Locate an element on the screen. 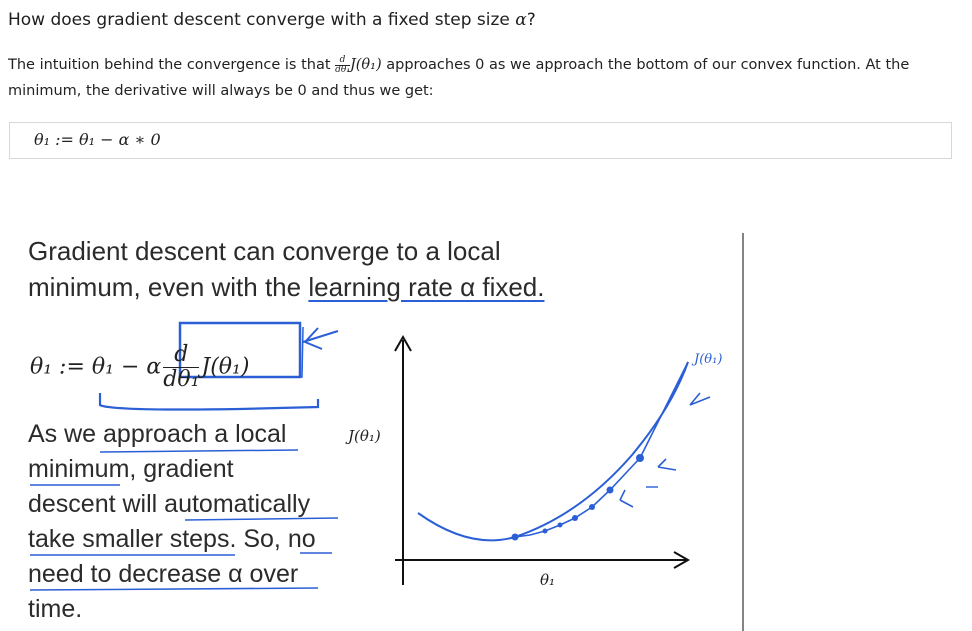  update-rule: θ₁ := θ₁ − α d dθ₁J(θ₁) is located at coordinates (139, 367).